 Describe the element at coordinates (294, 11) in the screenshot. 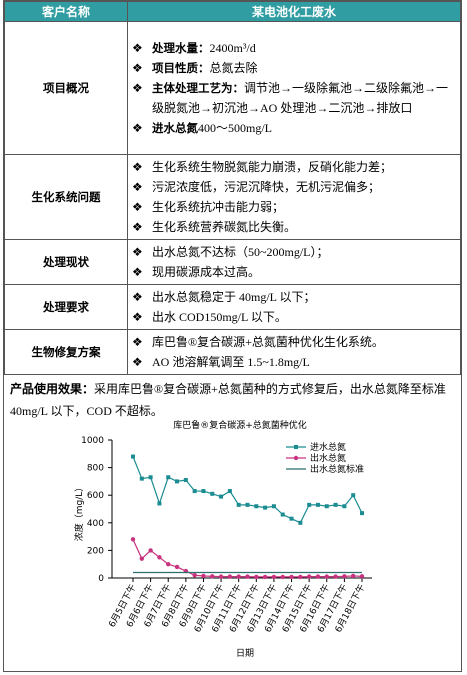

I see `header-cell: 某电池化工废水` at that location.